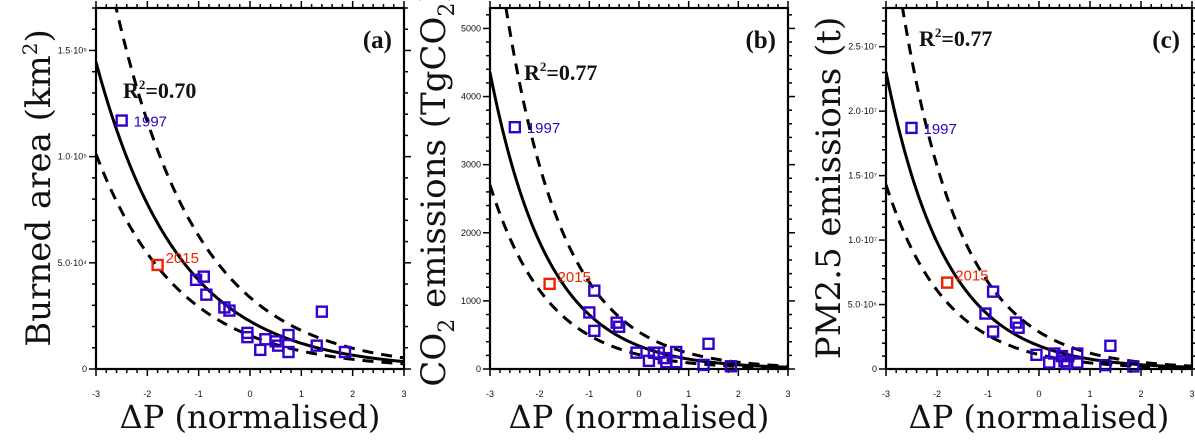  Describe the element at coordinates (38, 188) in the screenshot. I see `y-axis-label: Burned area (km2)` at that location.